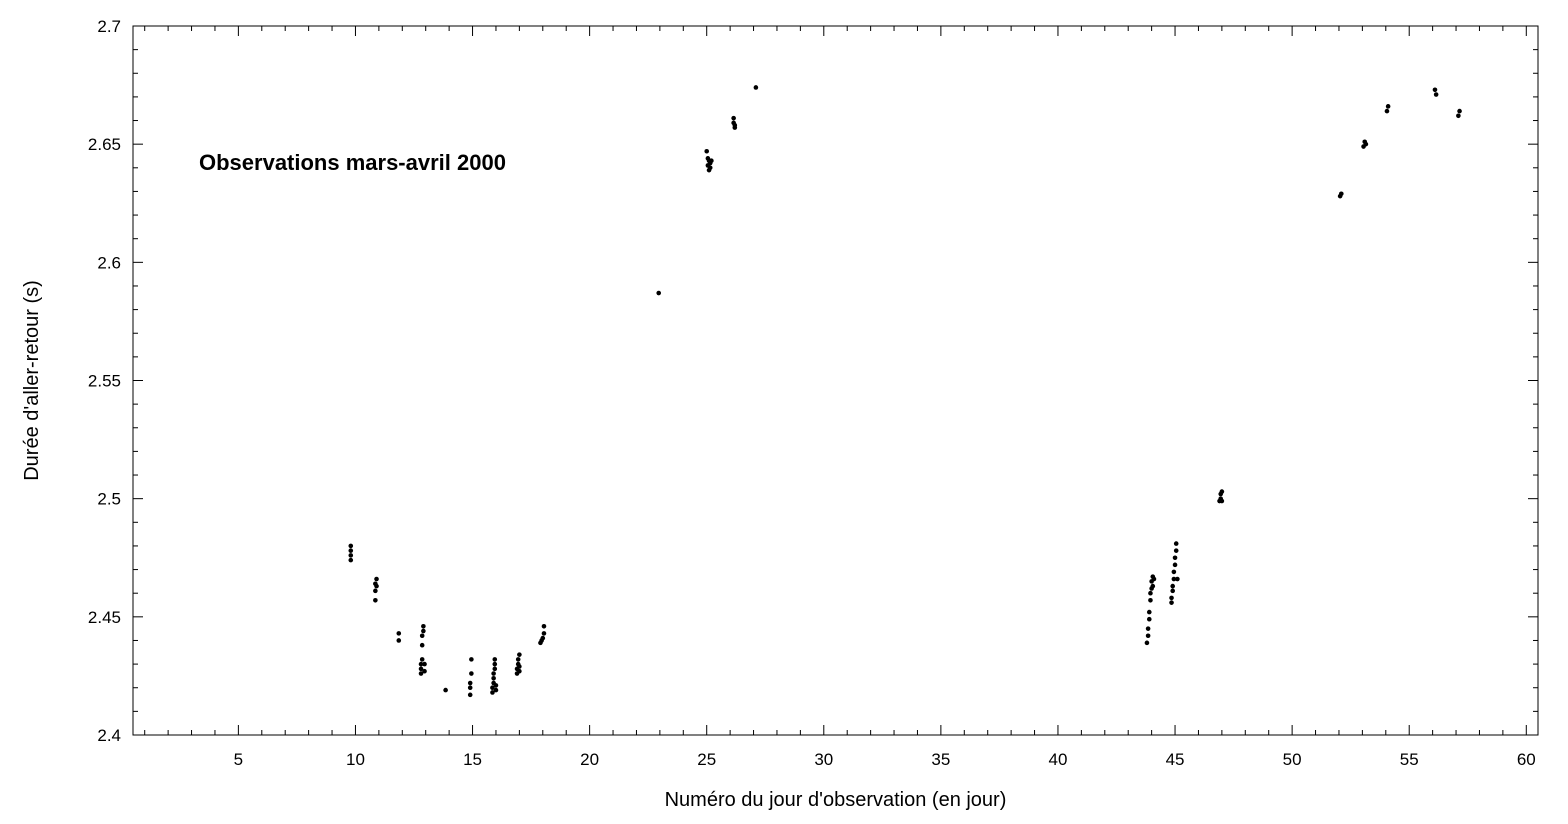  I want to click on x-tick-label: 45, so click(1175, 759).